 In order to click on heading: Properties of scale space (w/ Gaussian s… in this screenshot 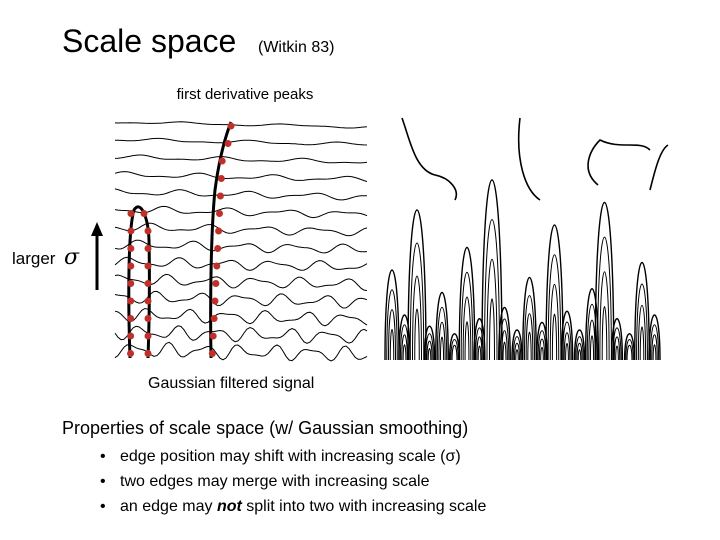, I will do `click(265, 428)`.